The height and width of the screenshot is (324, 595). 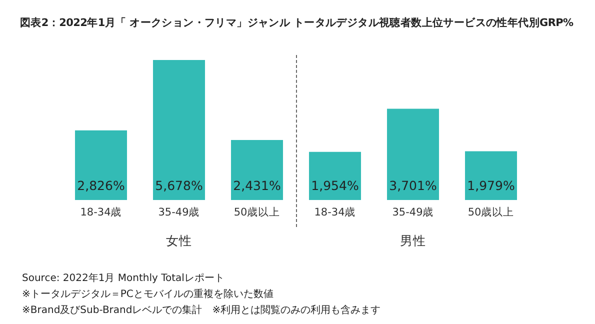 What do you see at coordinates (201, 311) in the screenshot?
I see `text: ※Brand及びSub-Brandレベルでの集計 ※利用とは閲覧のみの利用も含みます` at bounding box center [201, 311].